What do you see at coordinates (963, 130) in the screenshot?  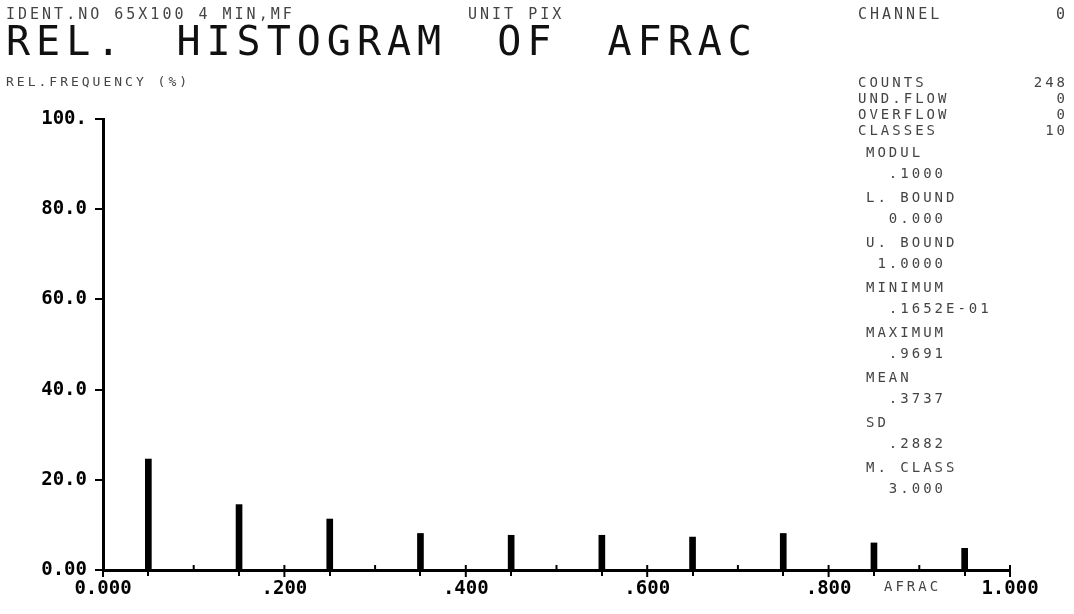 I see `text: CLASSES 10` at bounding box center [963, 130].